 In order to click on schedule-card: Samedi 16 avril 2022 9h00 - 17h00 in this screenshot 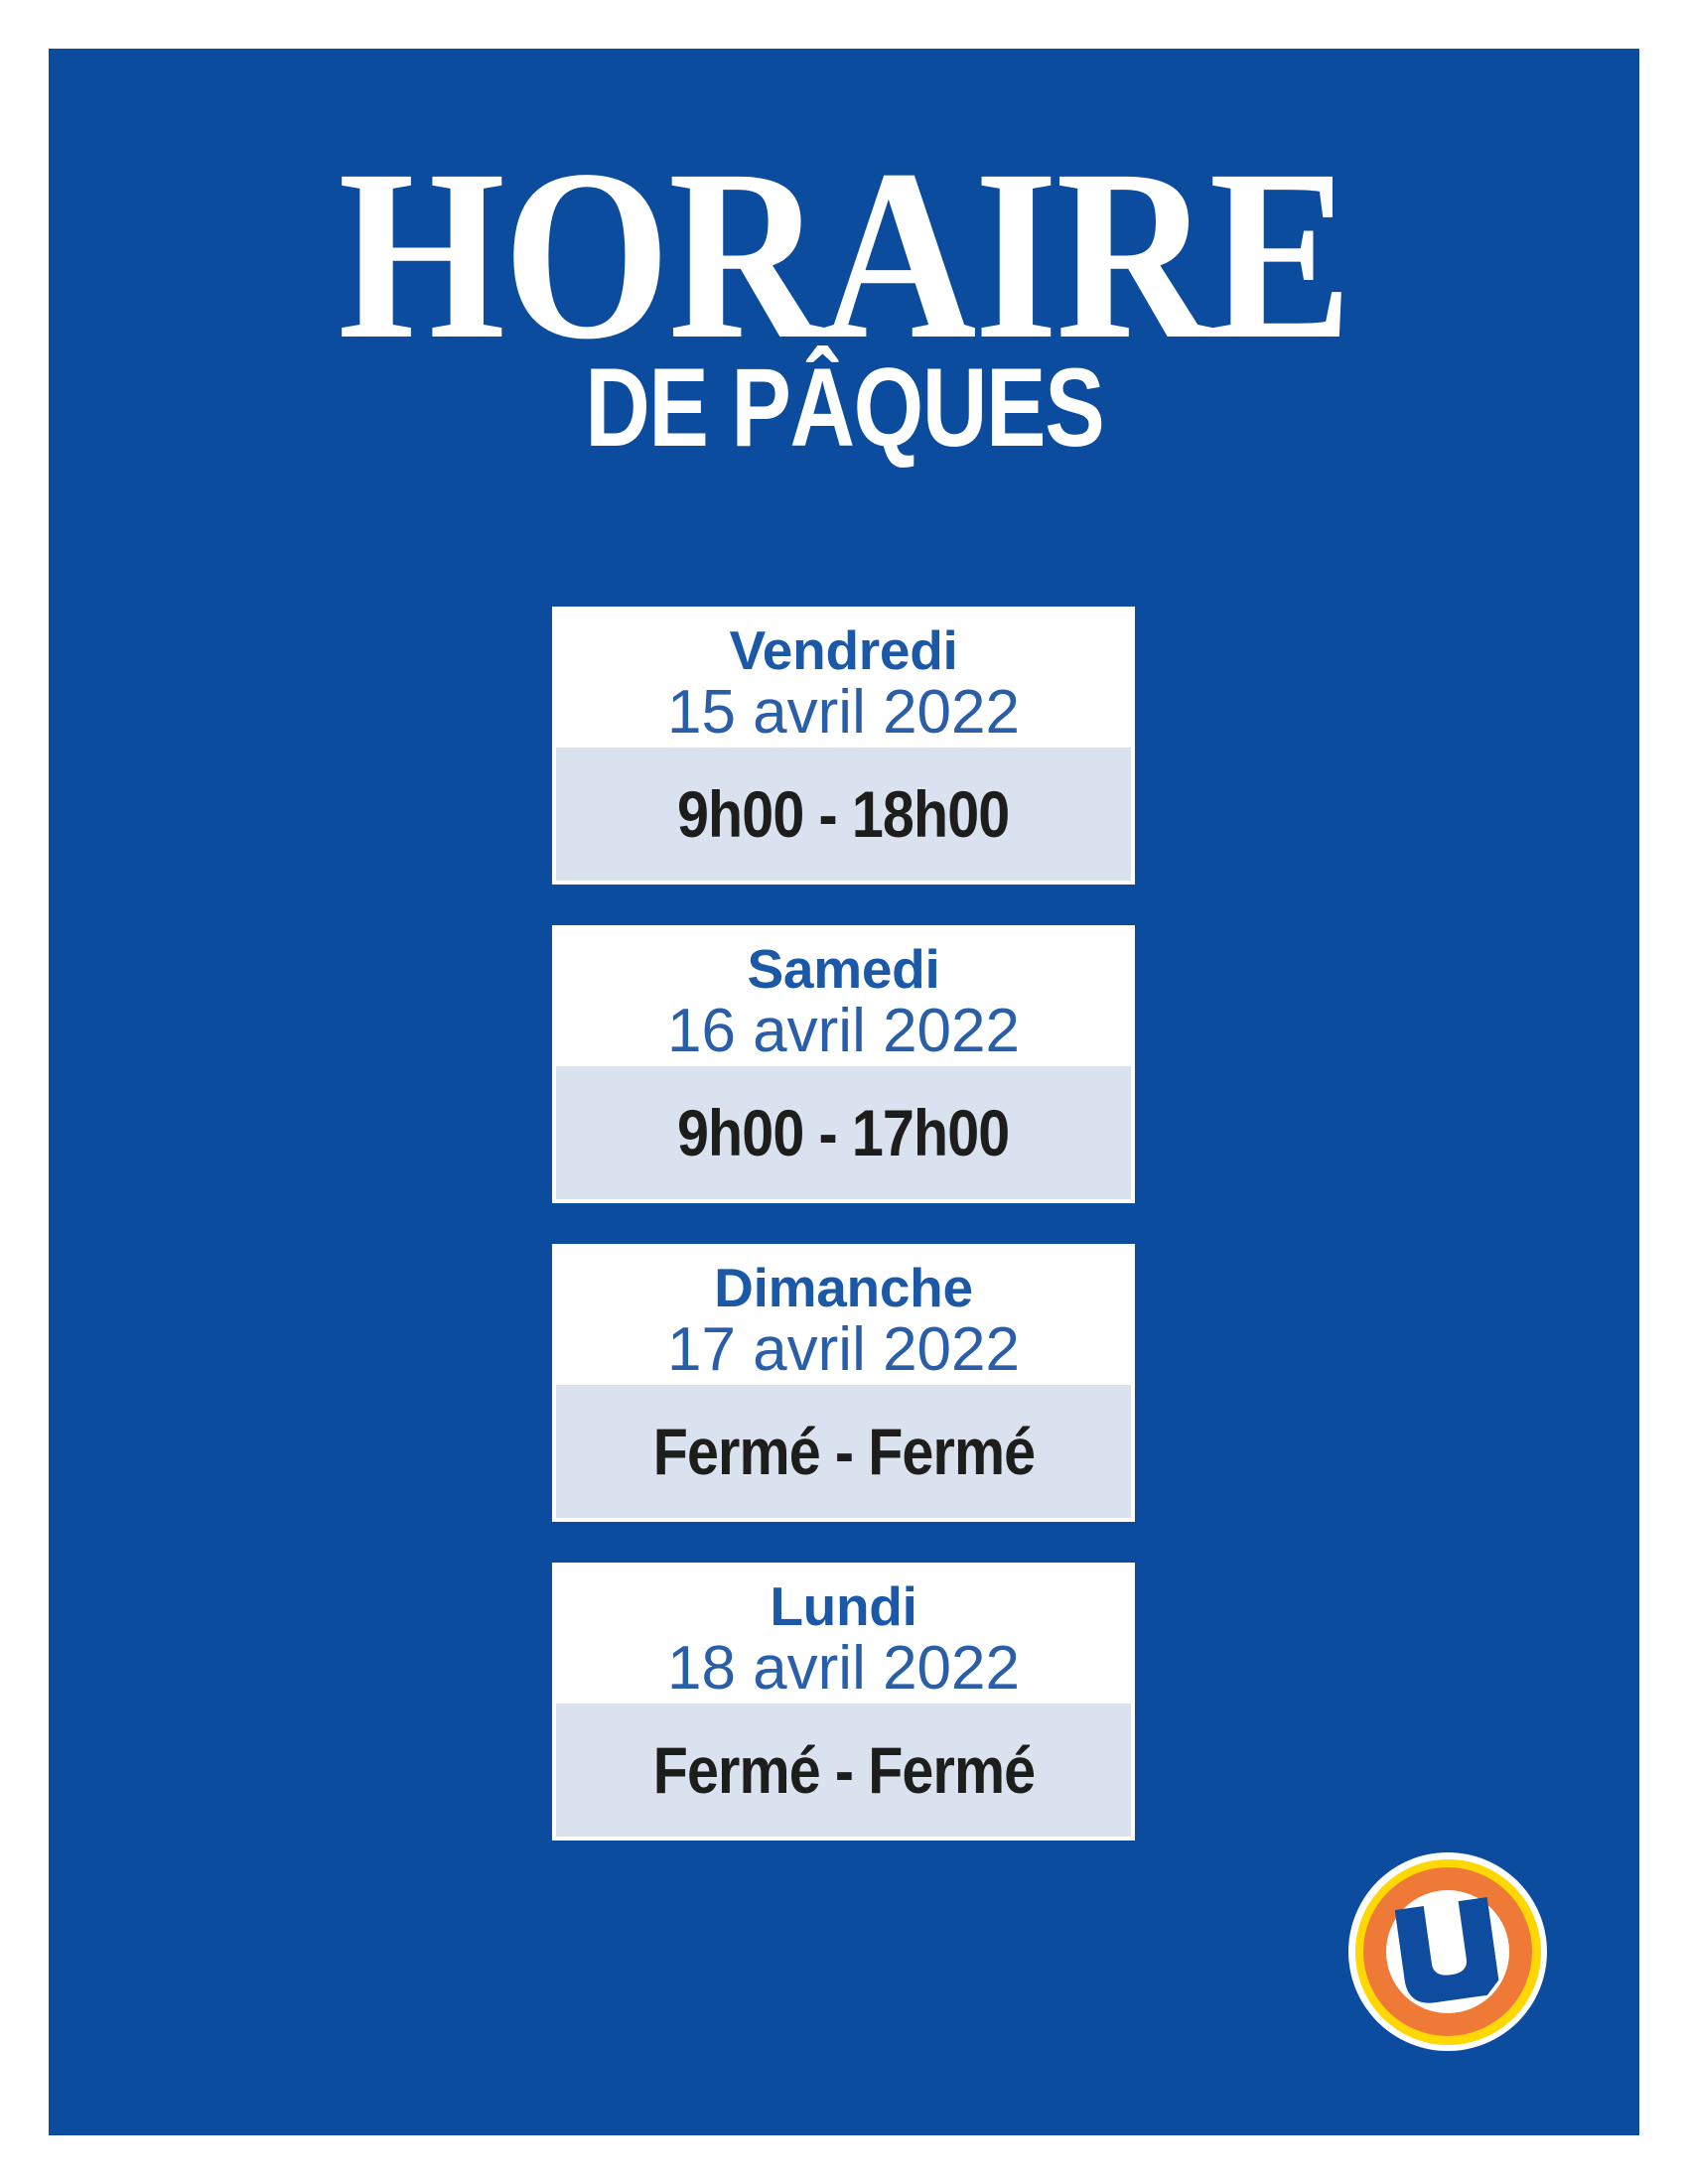, I will do `click(843, 1064)`.